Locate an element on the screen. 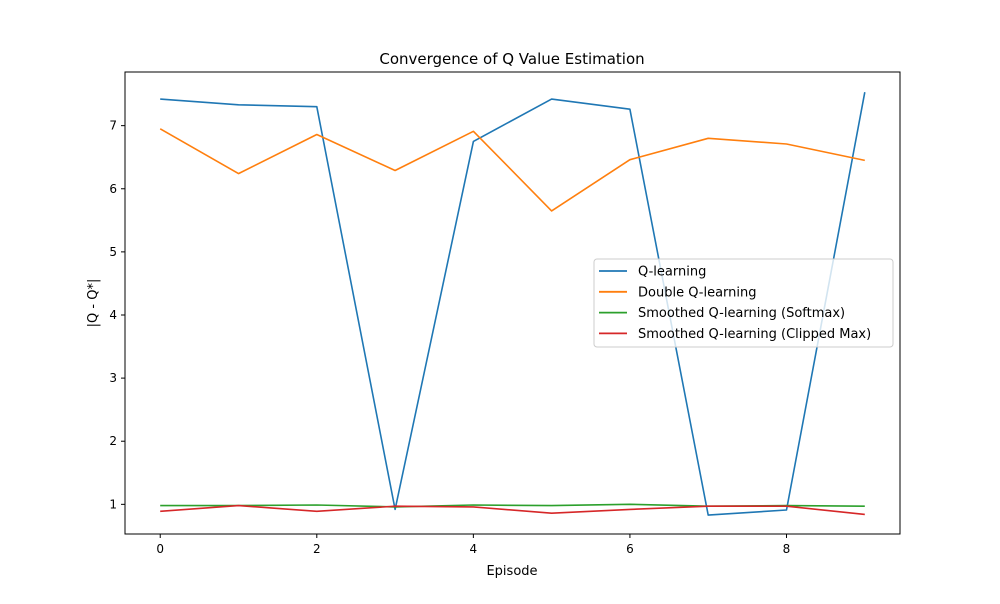 This screenshot has height=604, width=1000. x-tick-label: 4 is located at coordinates (474, 549).